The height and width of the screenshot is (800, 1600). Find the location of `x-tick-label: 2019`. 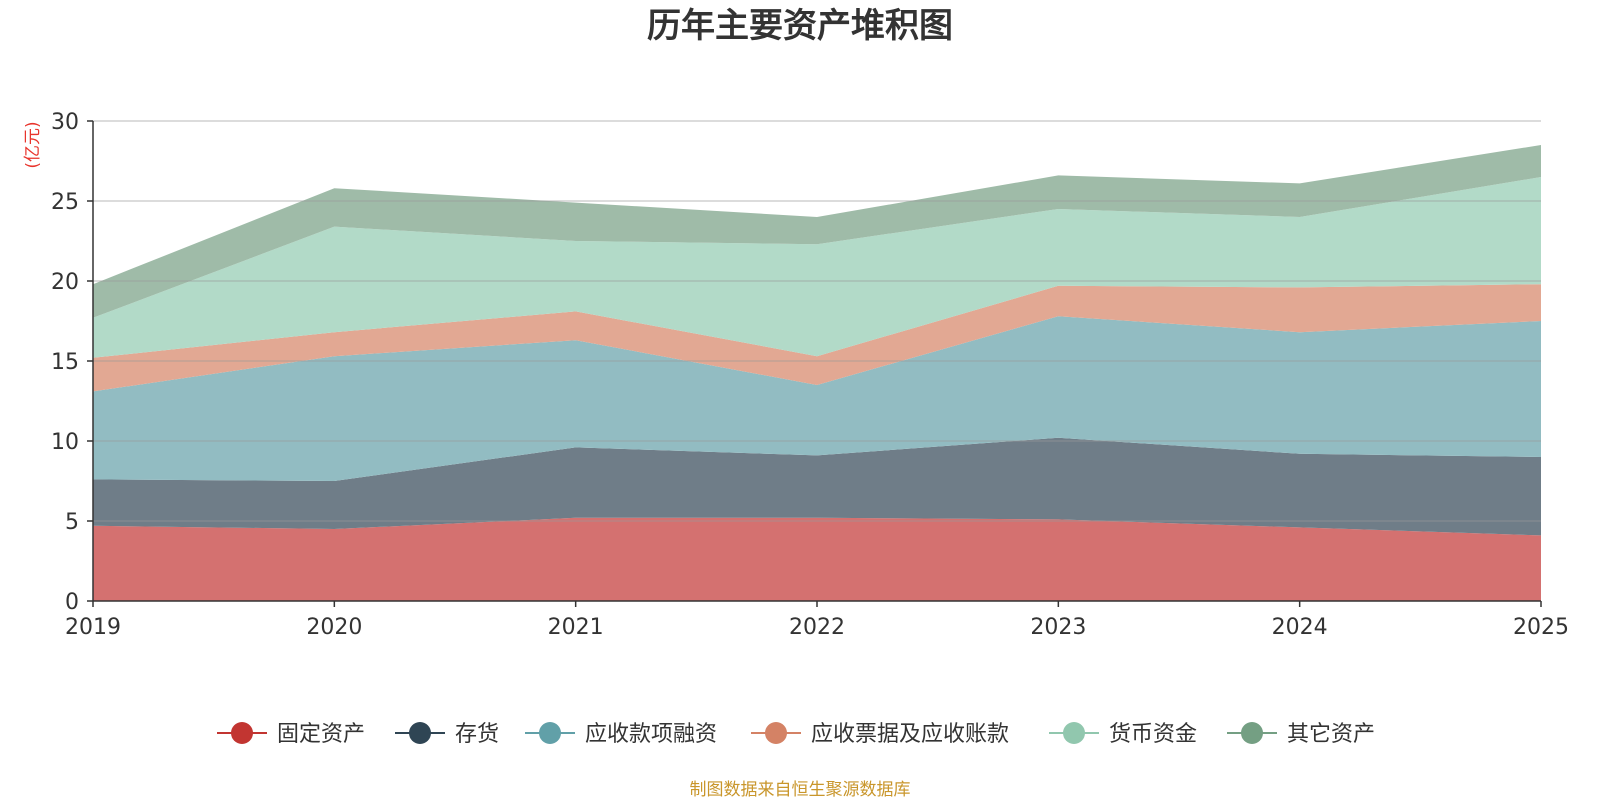

x-tick-label: 2019 is located at coordinates (93, 627).